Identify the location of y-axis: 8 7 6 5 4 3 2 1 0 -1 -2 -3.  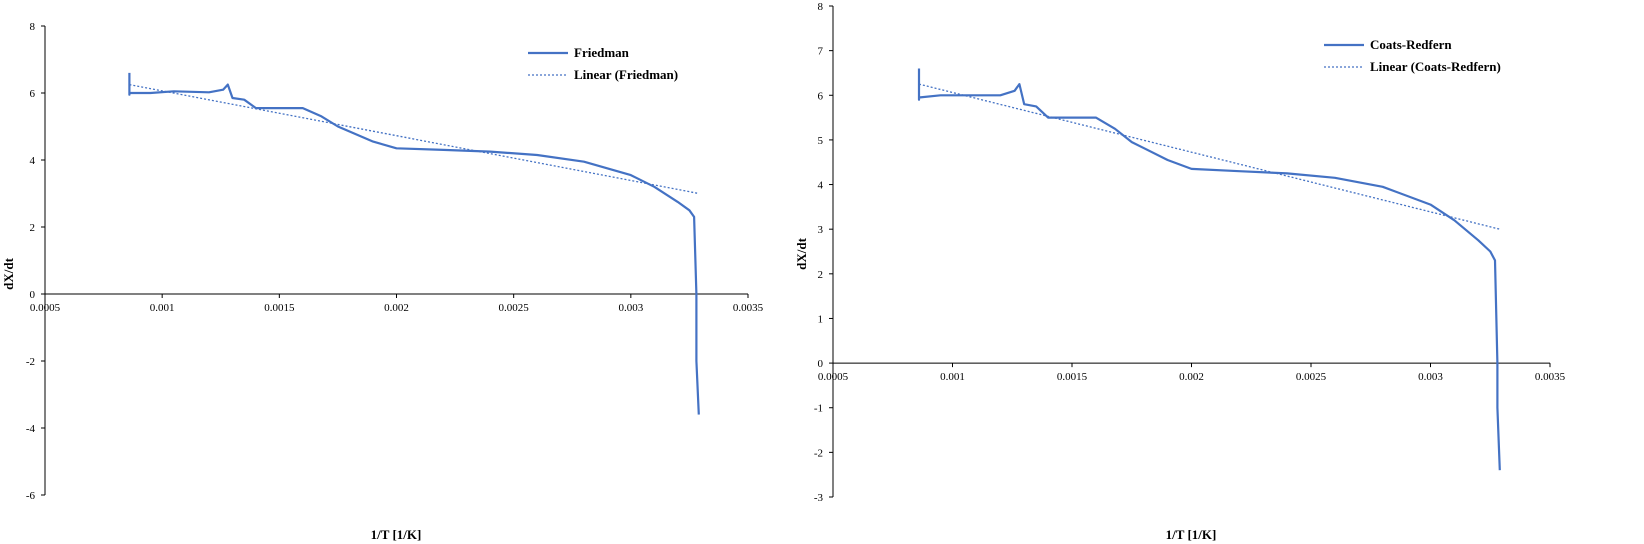
(824, 252).